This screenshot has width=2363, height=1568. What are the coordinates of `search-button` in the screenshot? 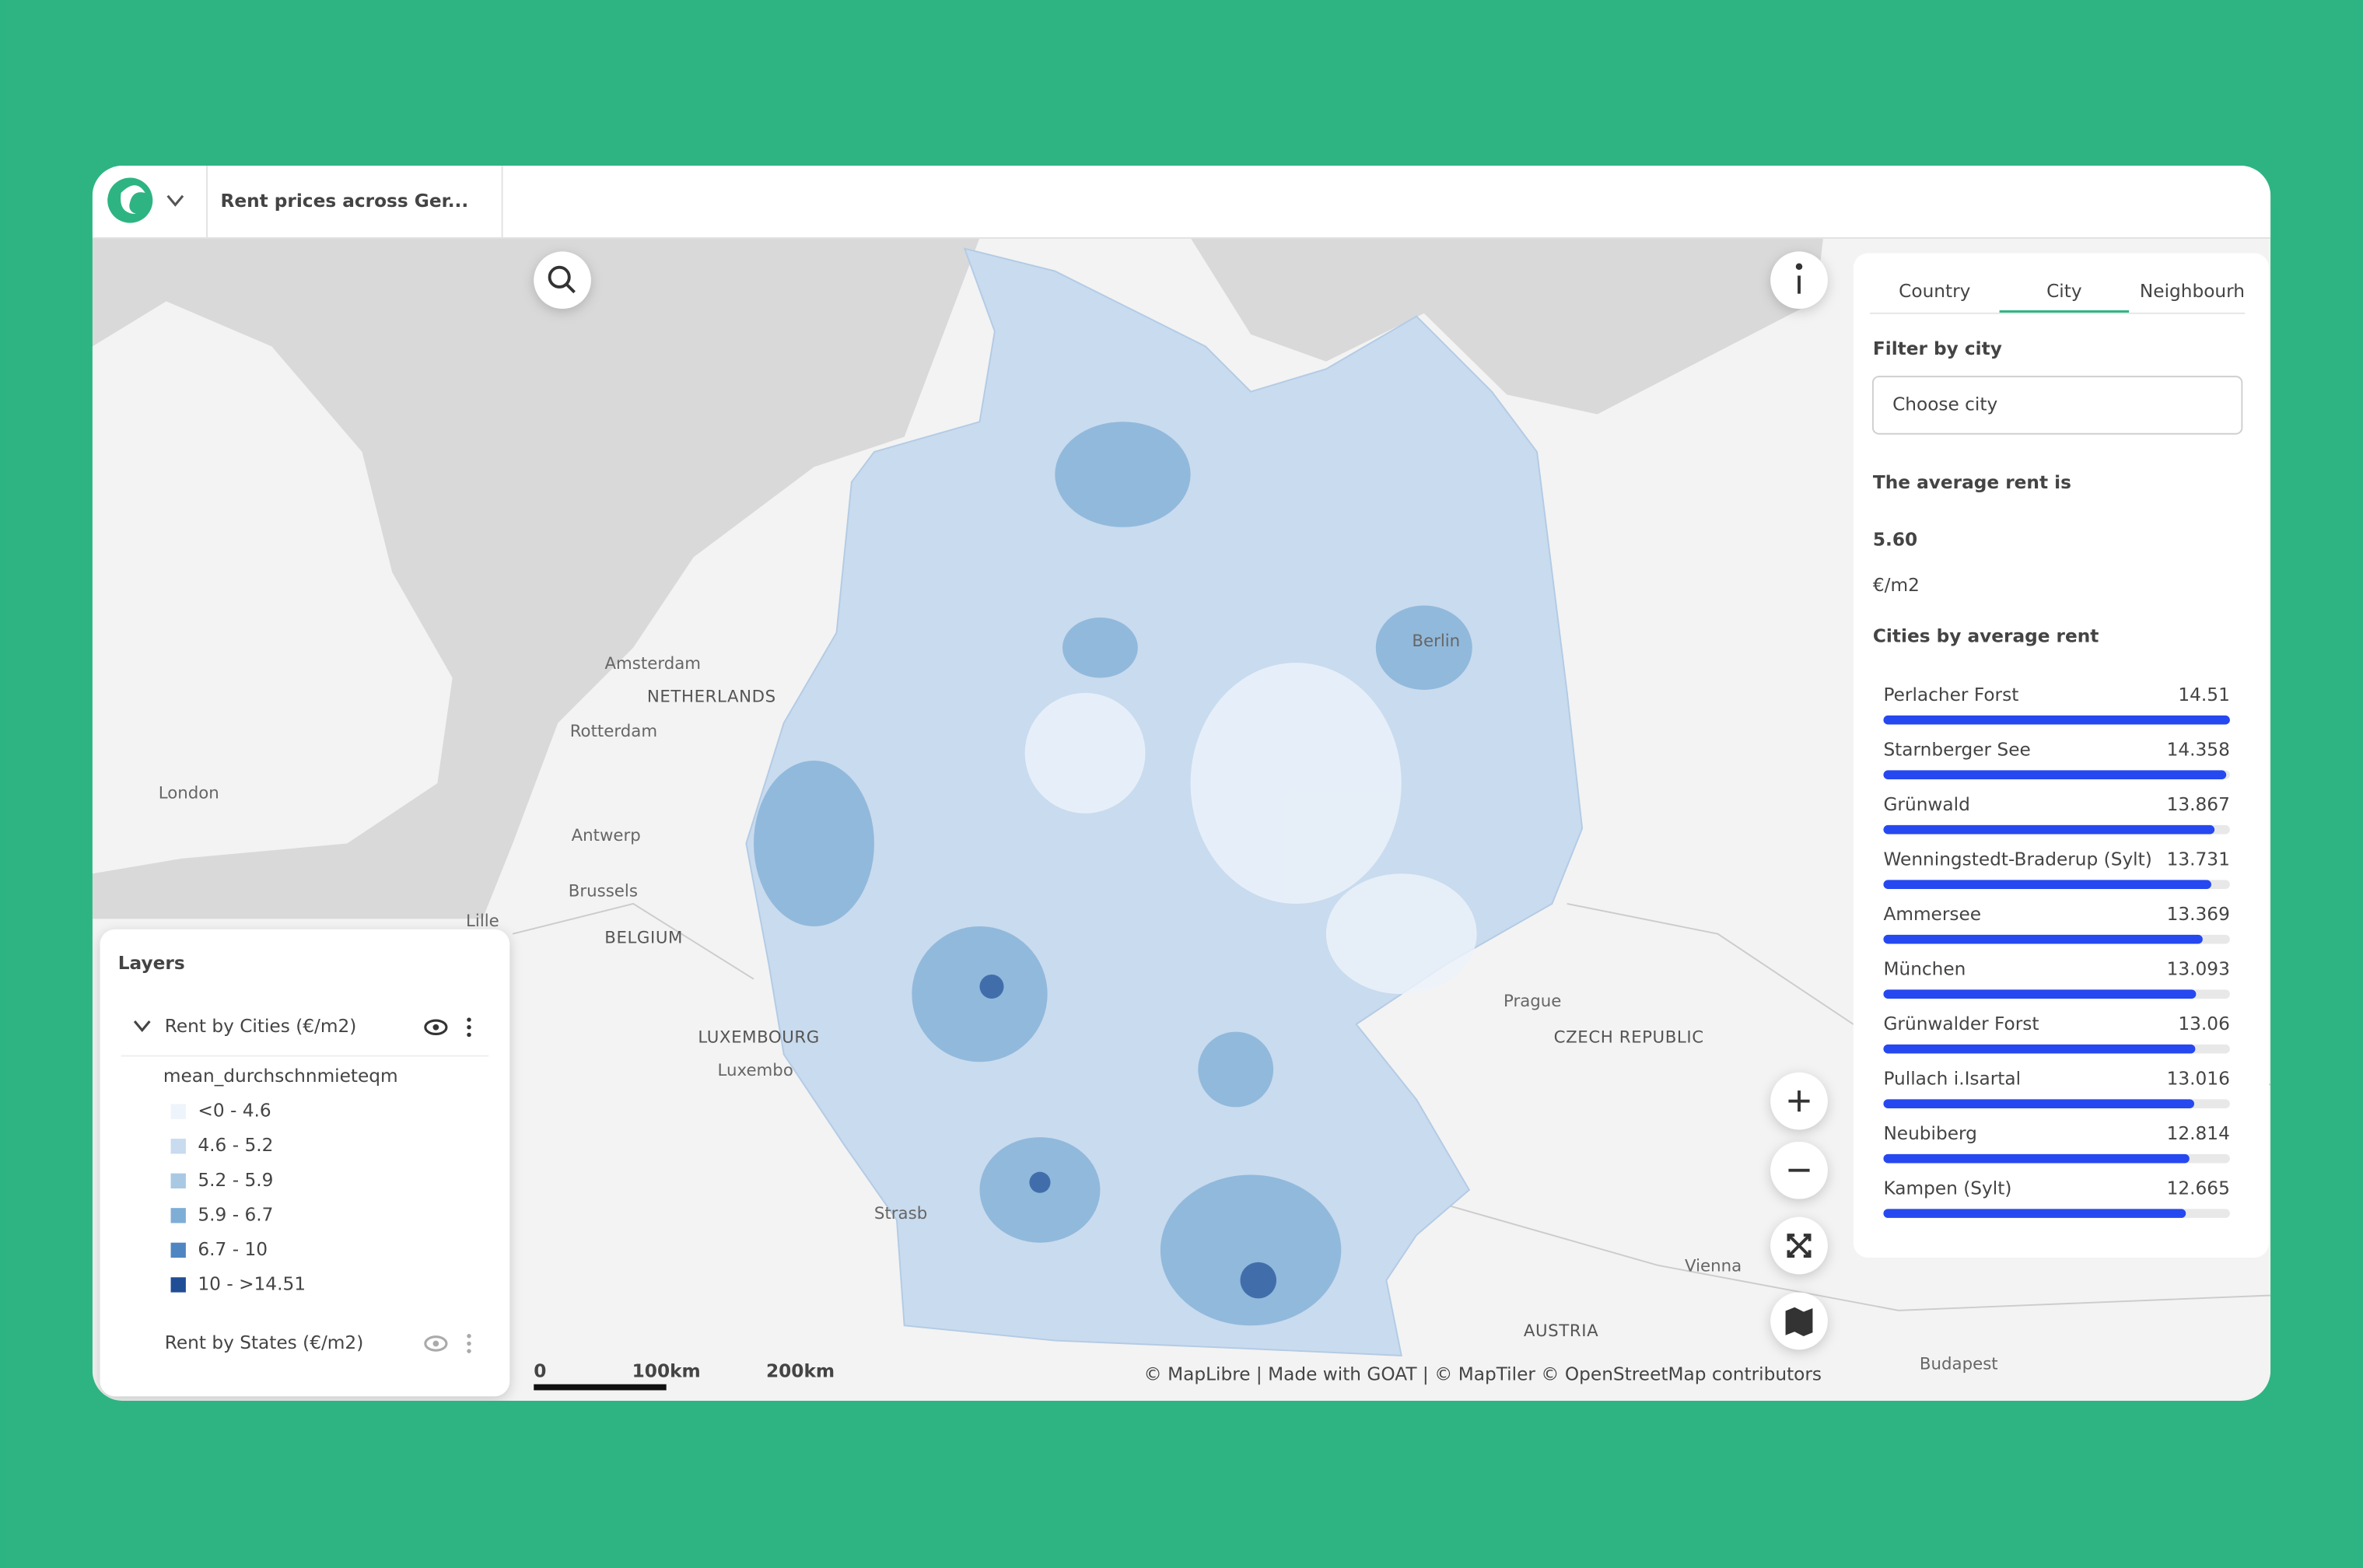 It's located at (562, 280).